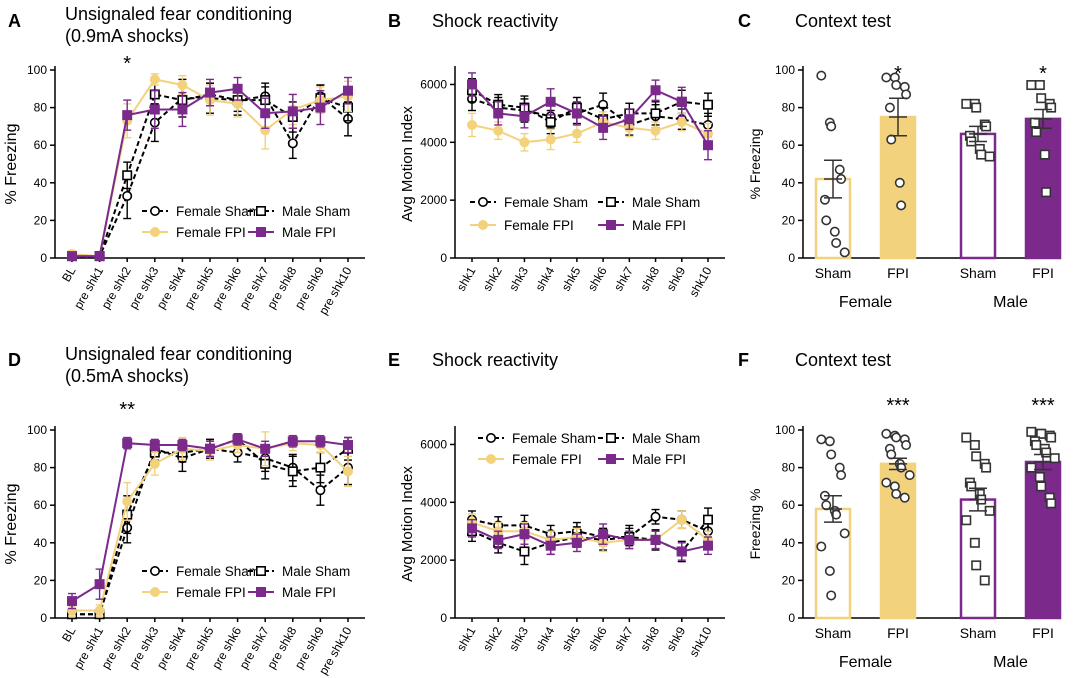 This screenshot has width=1084, height=678. I want to click on x-tick-label: shk1, so click(466, 638).